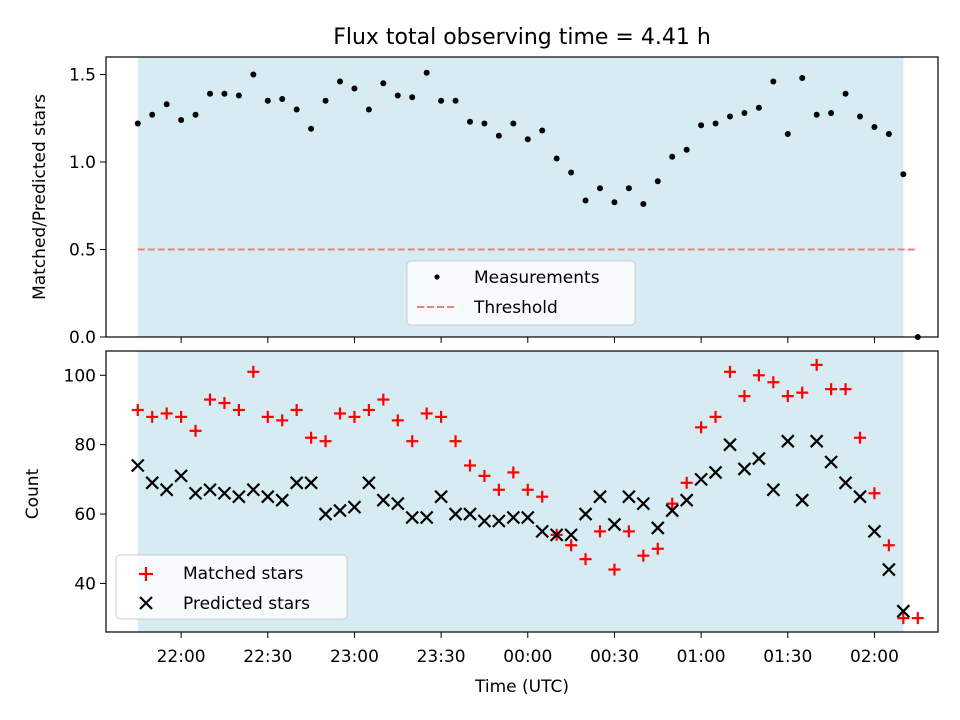 This screenshot has height=720, width=960. I want to click on ratio-legend: Measurements Threshold, so click(521, 293).